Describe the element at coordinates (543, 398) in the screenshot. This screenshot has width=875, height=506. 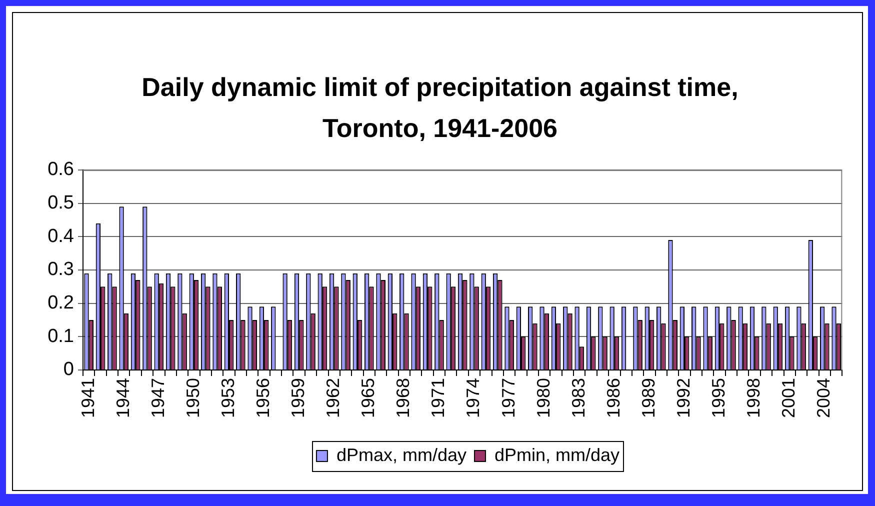
I see `x-tick-label: 1980` at that location.